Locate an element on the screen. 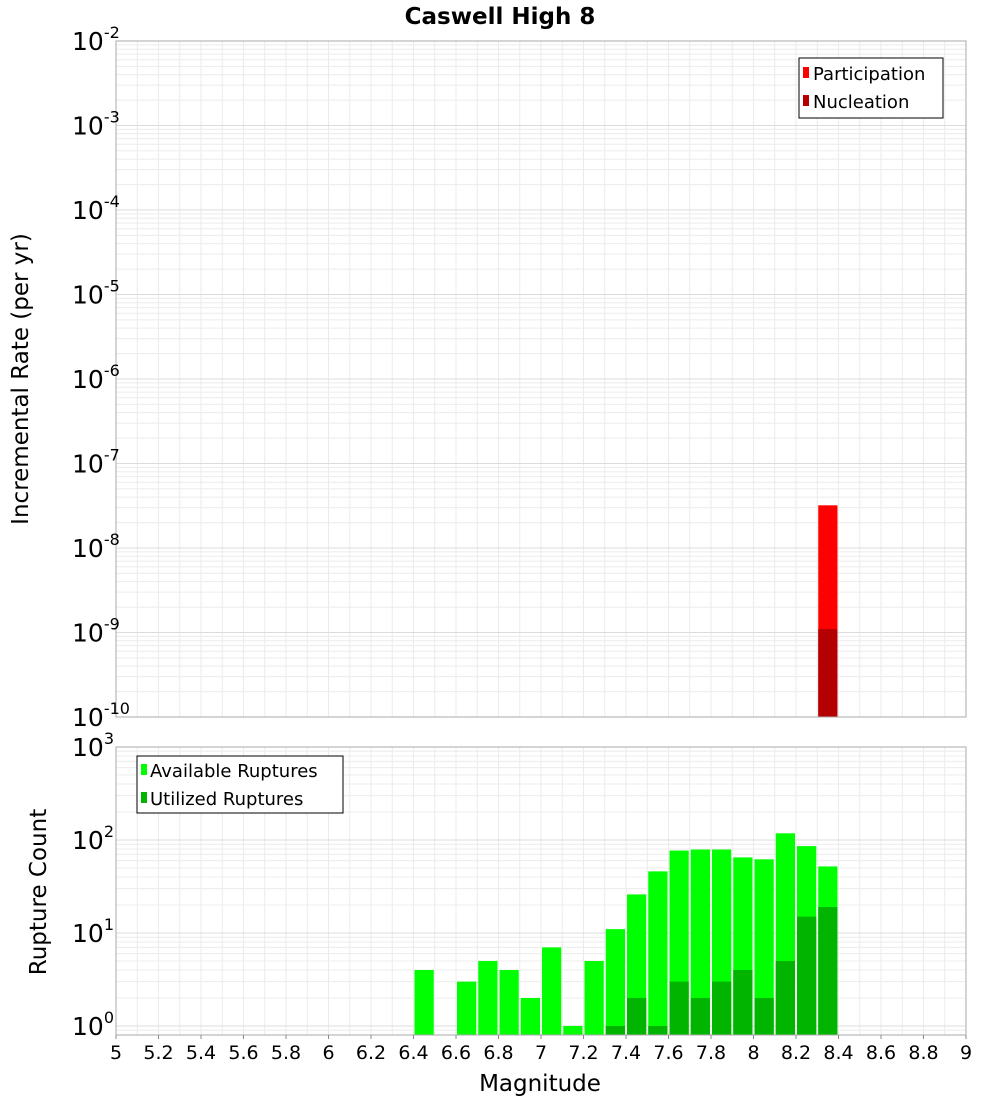 This screenshot has height=1100, width=1000. legend-label-utilized: Utilized Ruptures is located at coordinates (226, 799).